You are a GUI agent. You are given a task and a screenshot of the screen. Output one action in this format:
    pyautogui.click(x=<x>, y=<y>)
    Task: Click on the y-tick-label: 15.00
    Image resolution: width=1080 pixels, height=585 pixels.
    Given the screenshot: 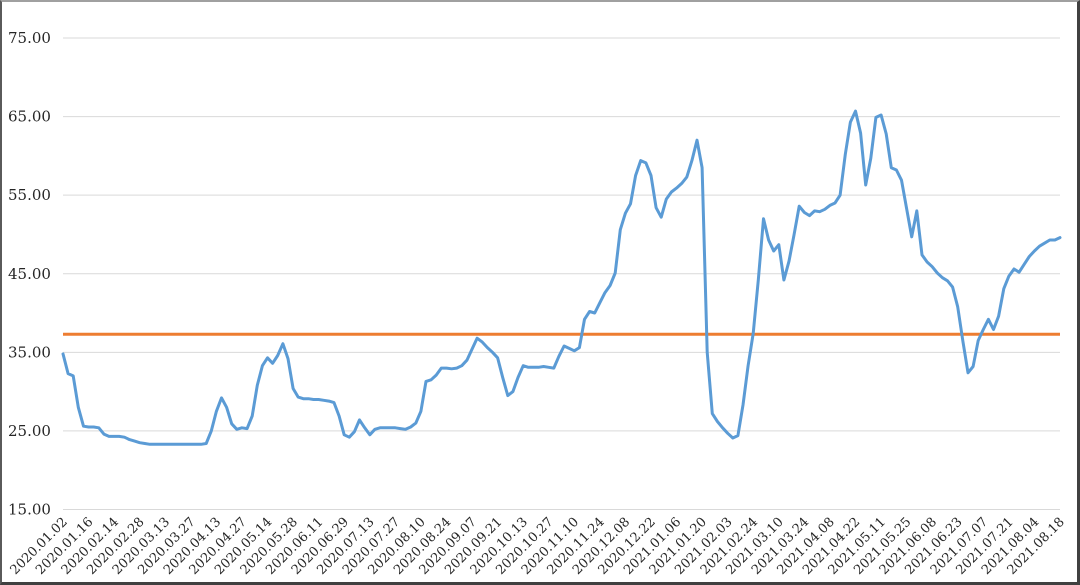 What is the action you would take?
    pyautogui.click(x=29, y=510)
    